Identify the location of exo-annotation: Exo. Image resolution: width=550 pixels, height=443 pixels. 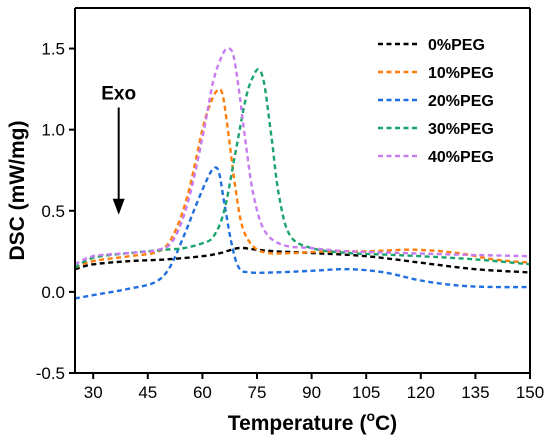
(118, 149).